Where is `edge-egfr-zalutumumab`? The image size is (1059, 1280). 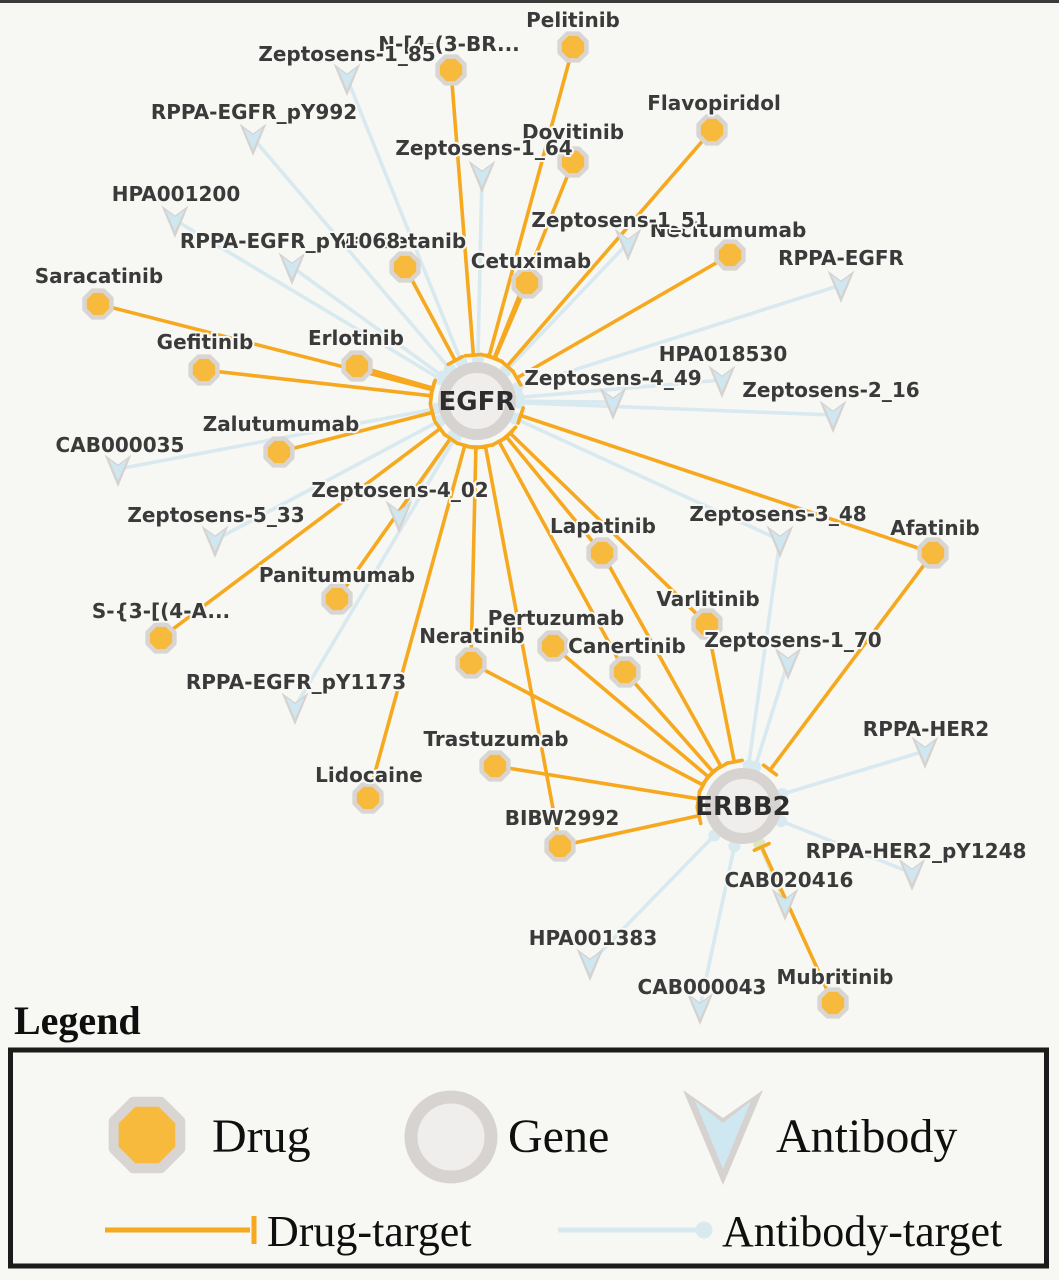
edge-egfr-zalutumumab is located at coordinates (356, 432).